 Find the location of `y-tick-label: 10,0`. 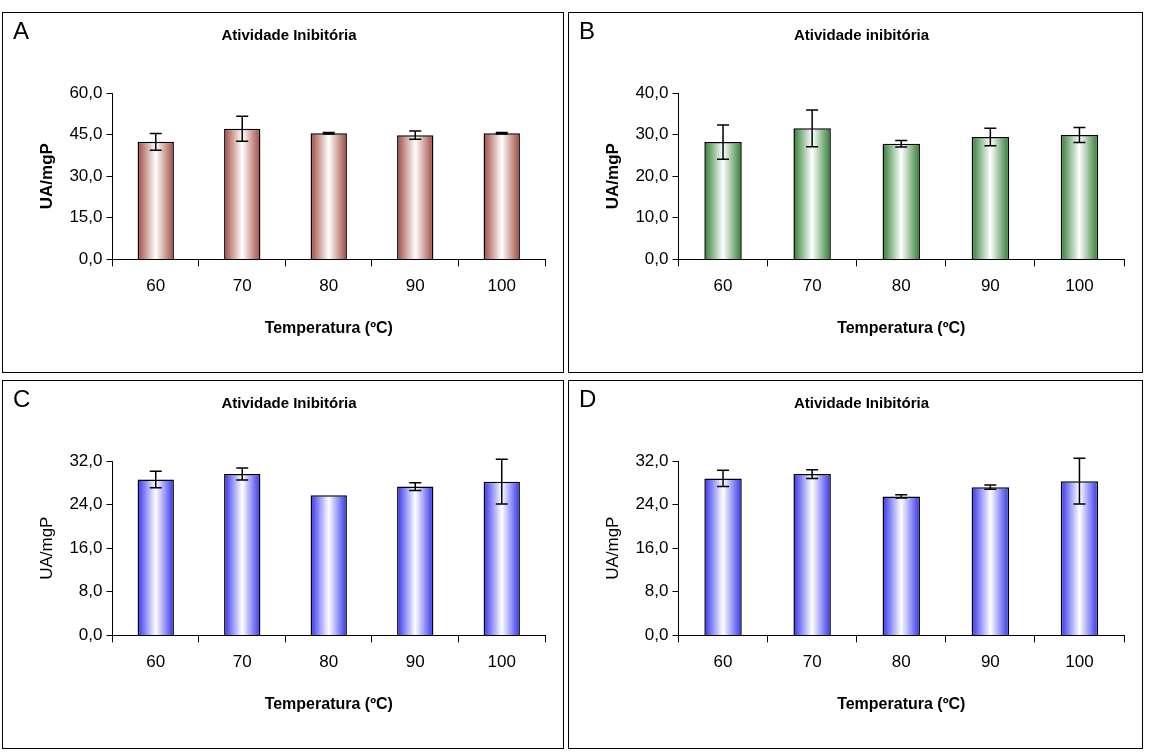

y-tick-label: 10,0 is located at coordinates (652, 217).